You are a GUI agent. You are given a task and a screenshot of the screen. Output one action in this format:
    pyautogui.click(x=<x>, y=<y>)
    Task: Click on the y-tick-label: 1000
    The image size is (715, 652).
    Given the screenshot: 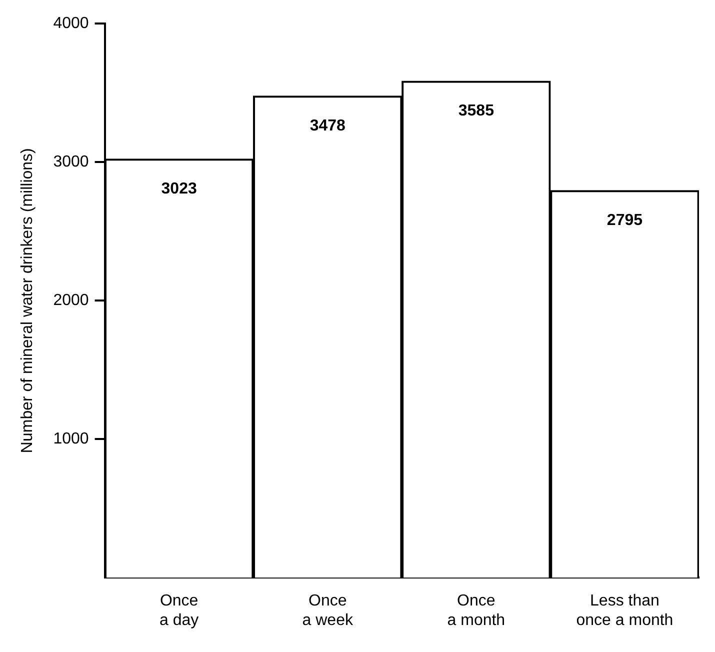 What is the action you would take?
    pyautogui.click(x=71, y=439)
    